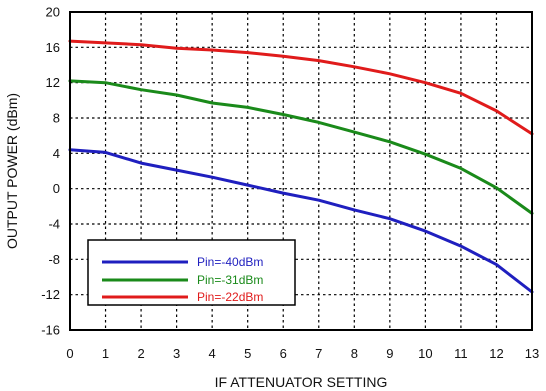 The height and width of the screenshot is (391, 546). I want to click on y-tick-labels: -16 -12 -8 -4 0 4 8 12 16 20, so click(50, 171).